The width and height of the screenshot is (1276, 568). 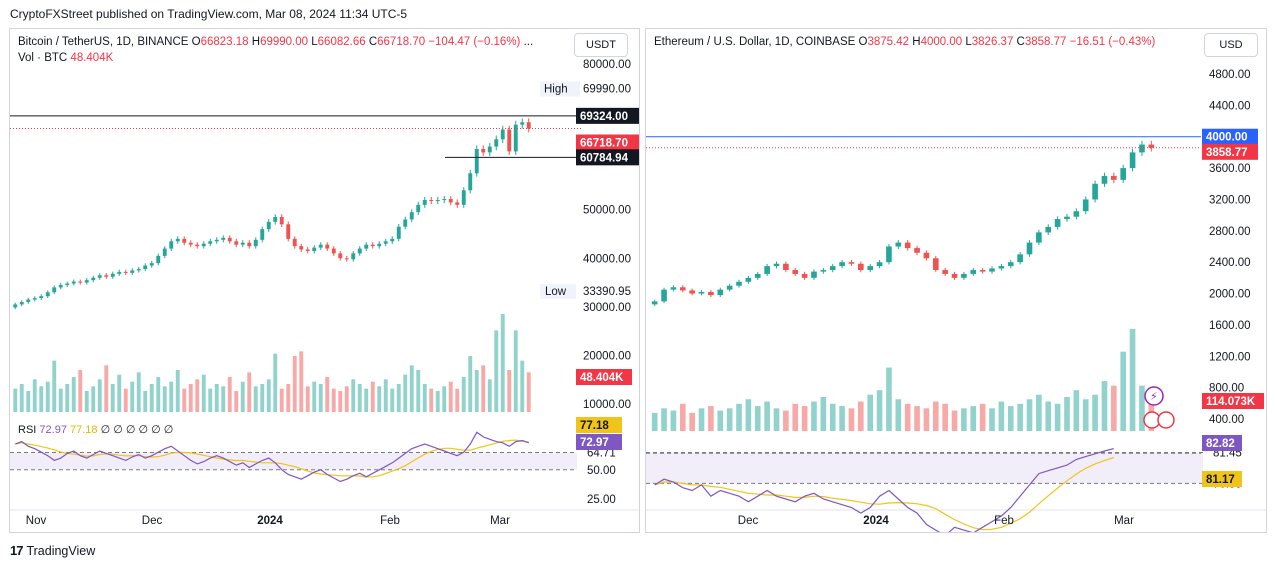 I want to click on btc-tag-vol: 48.404K, so click(x=602, y=378).